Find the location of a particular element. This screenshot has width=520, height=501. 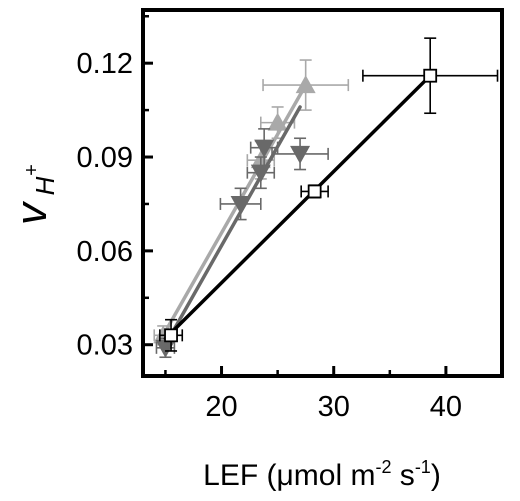

y-tick-label: 0.12 is located at coordinates (105, 64).